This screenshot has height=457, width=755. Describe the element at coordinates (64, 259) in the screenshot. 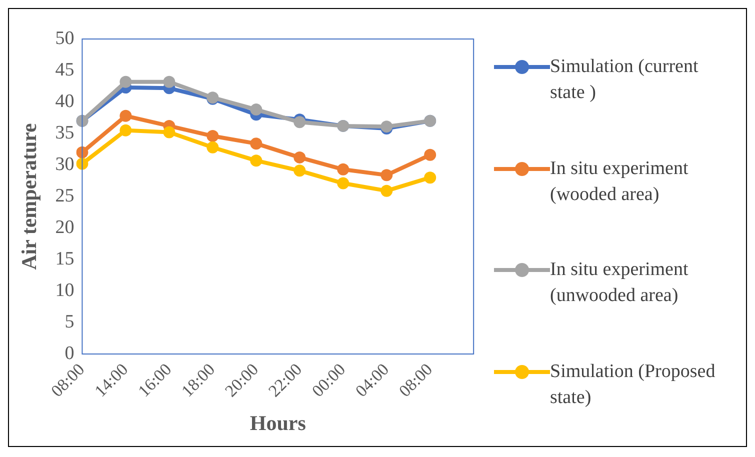

I see `y-tick-label: 15` at that location.